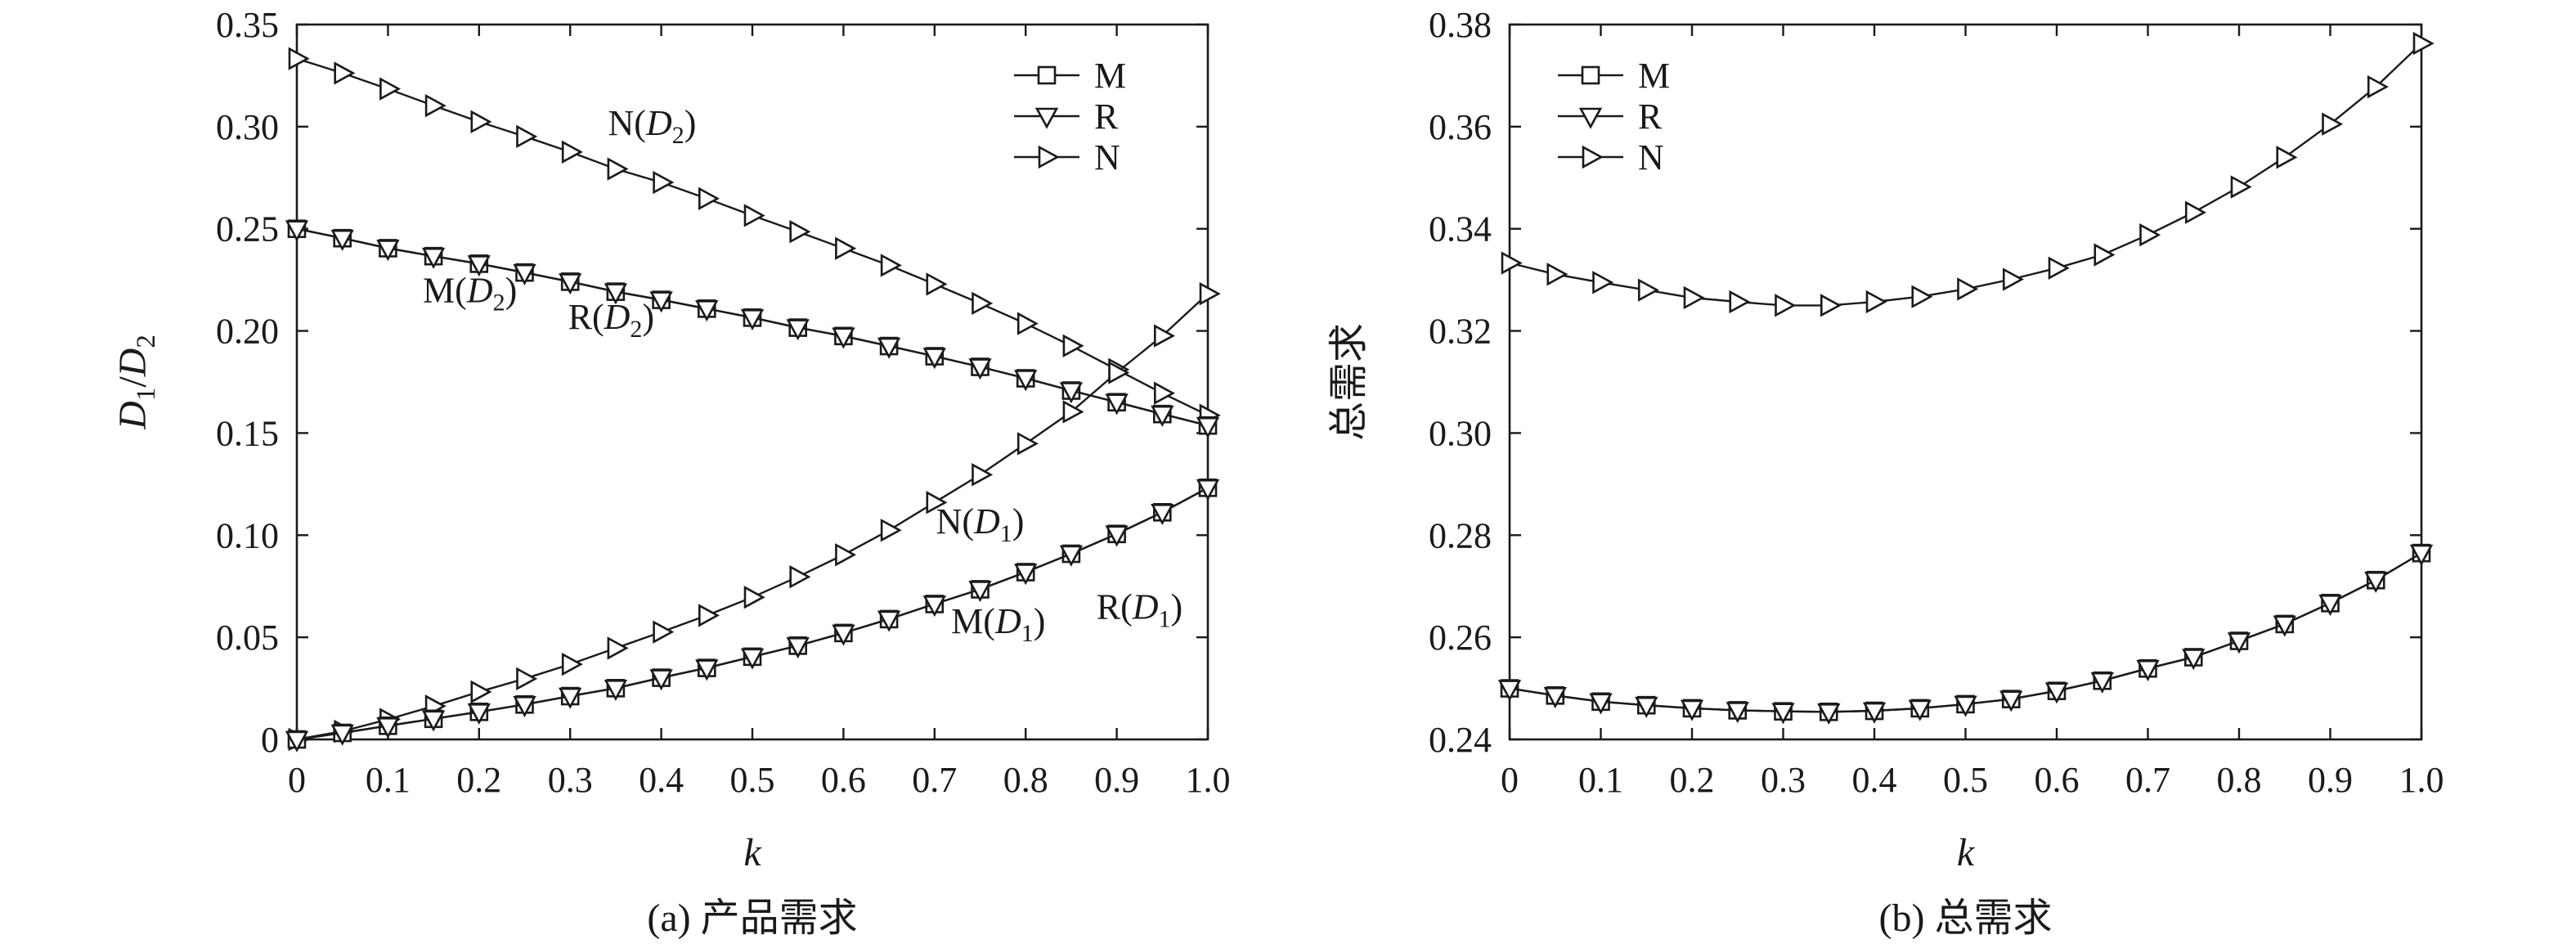  Describe the element at coordinates (1600, 780) in the screenshot. I see `x-tick-label: 0.1` at that location.